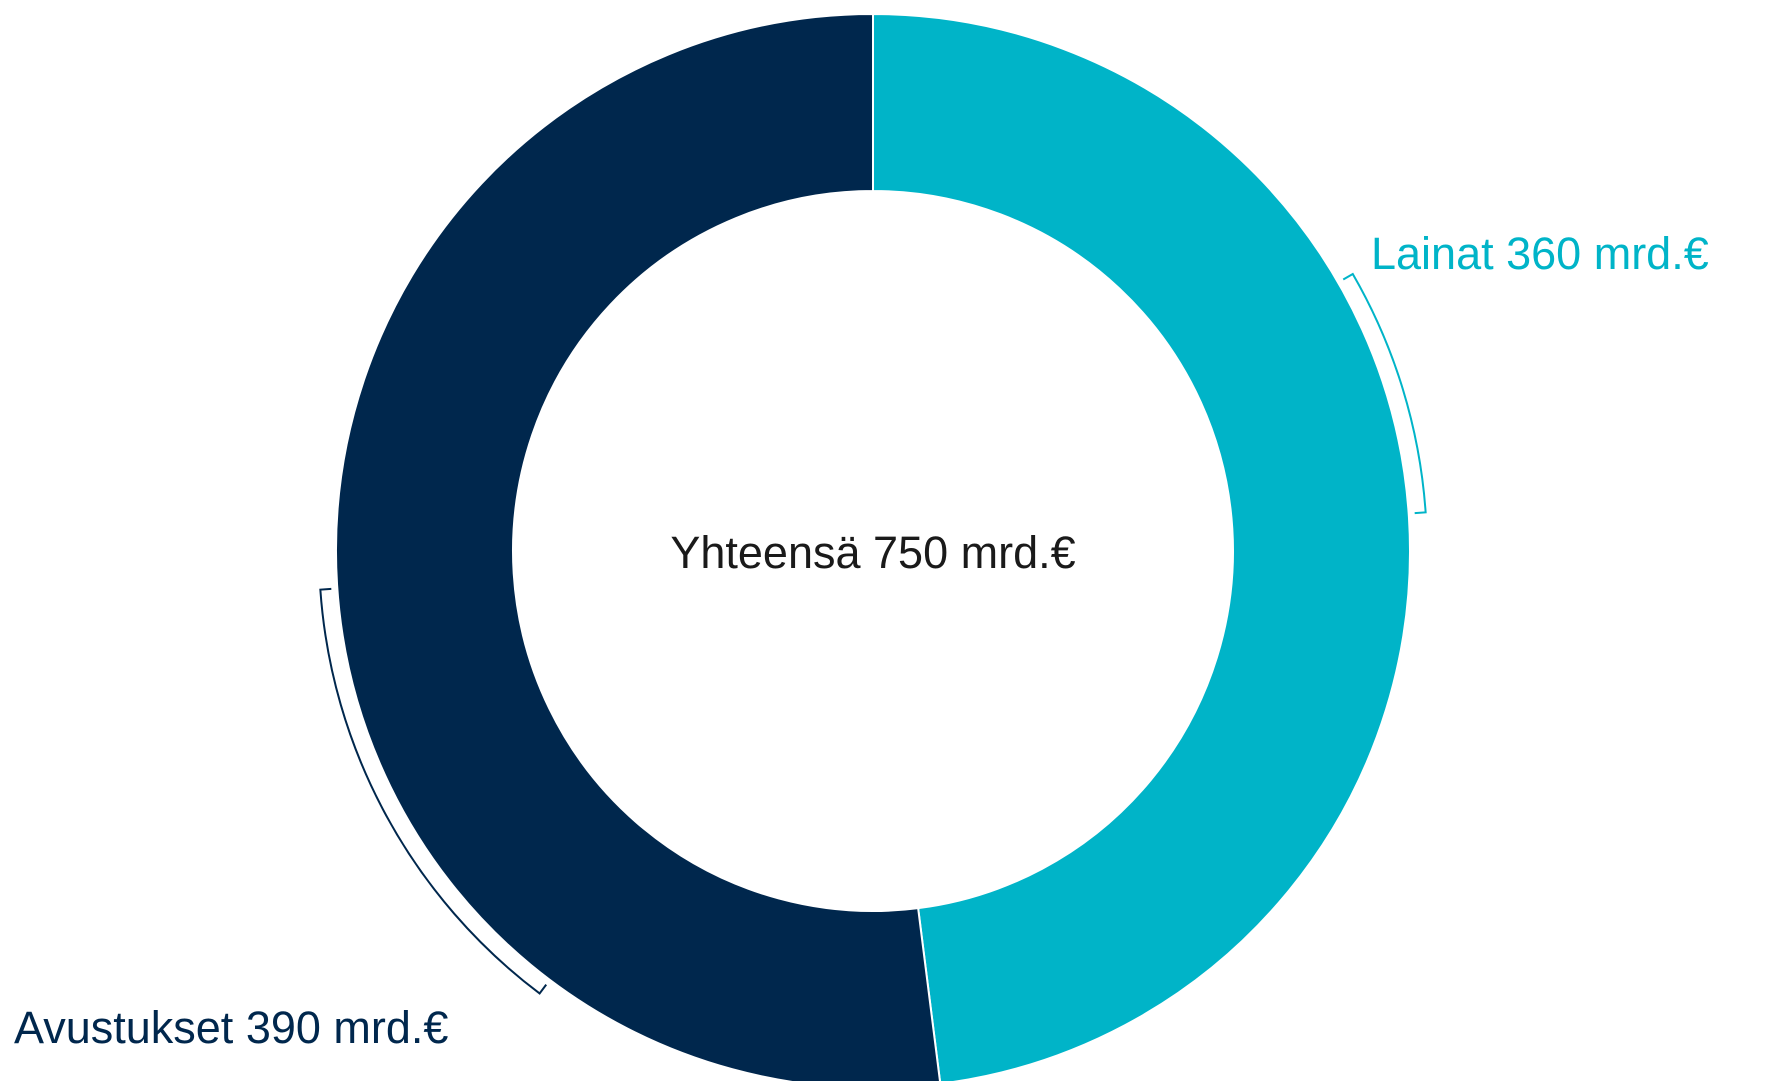 This screenshot has height=1081, width=1773. Describe the element at coordinates (1607, 253) in the screenshot. I see `value-label: 360 mrd.€` at that location.